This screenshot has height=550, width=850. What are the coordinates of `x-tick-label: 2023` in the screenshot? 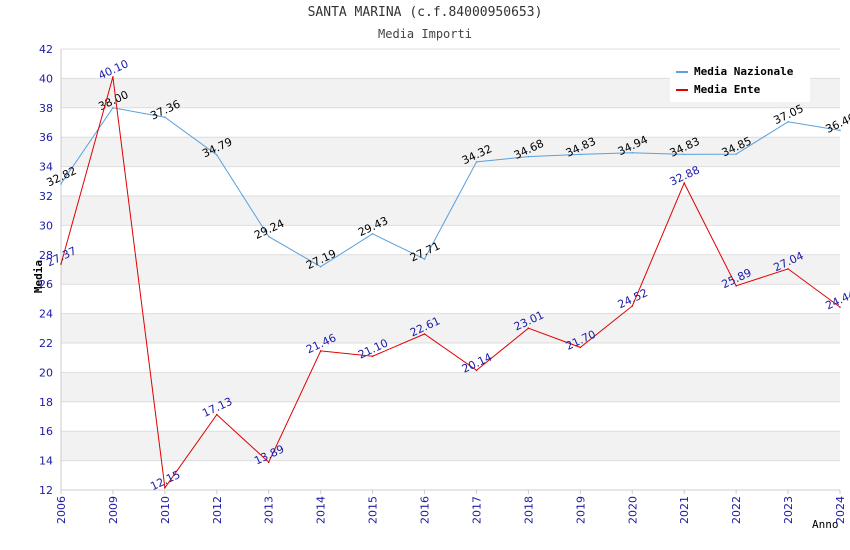 It's located at (788, 510).